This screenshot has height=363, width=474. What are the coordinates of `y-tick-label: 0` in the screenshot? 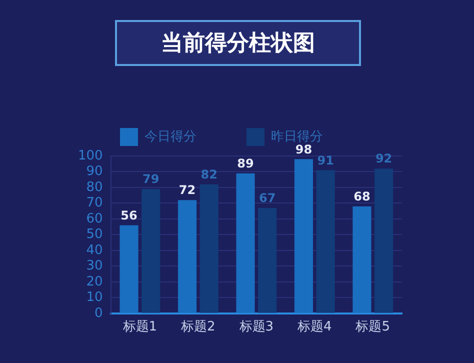 It's located at (98, 313).